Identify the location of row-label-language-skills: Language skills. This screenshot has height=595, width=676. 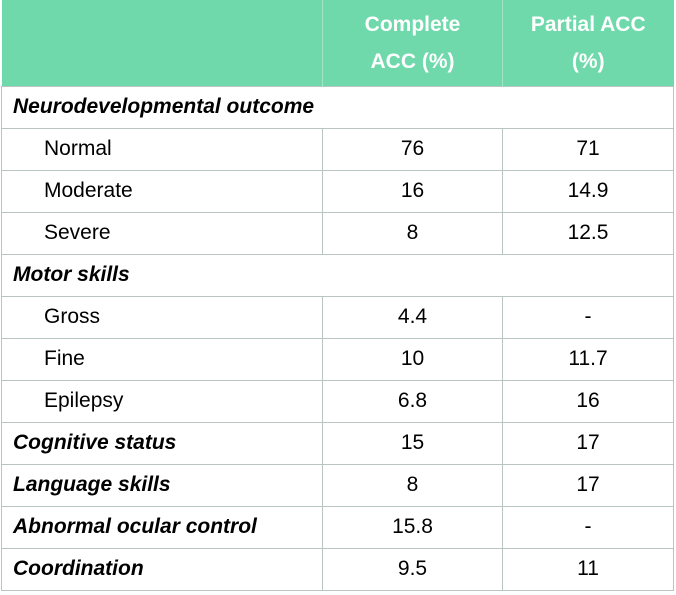
(162, 485).